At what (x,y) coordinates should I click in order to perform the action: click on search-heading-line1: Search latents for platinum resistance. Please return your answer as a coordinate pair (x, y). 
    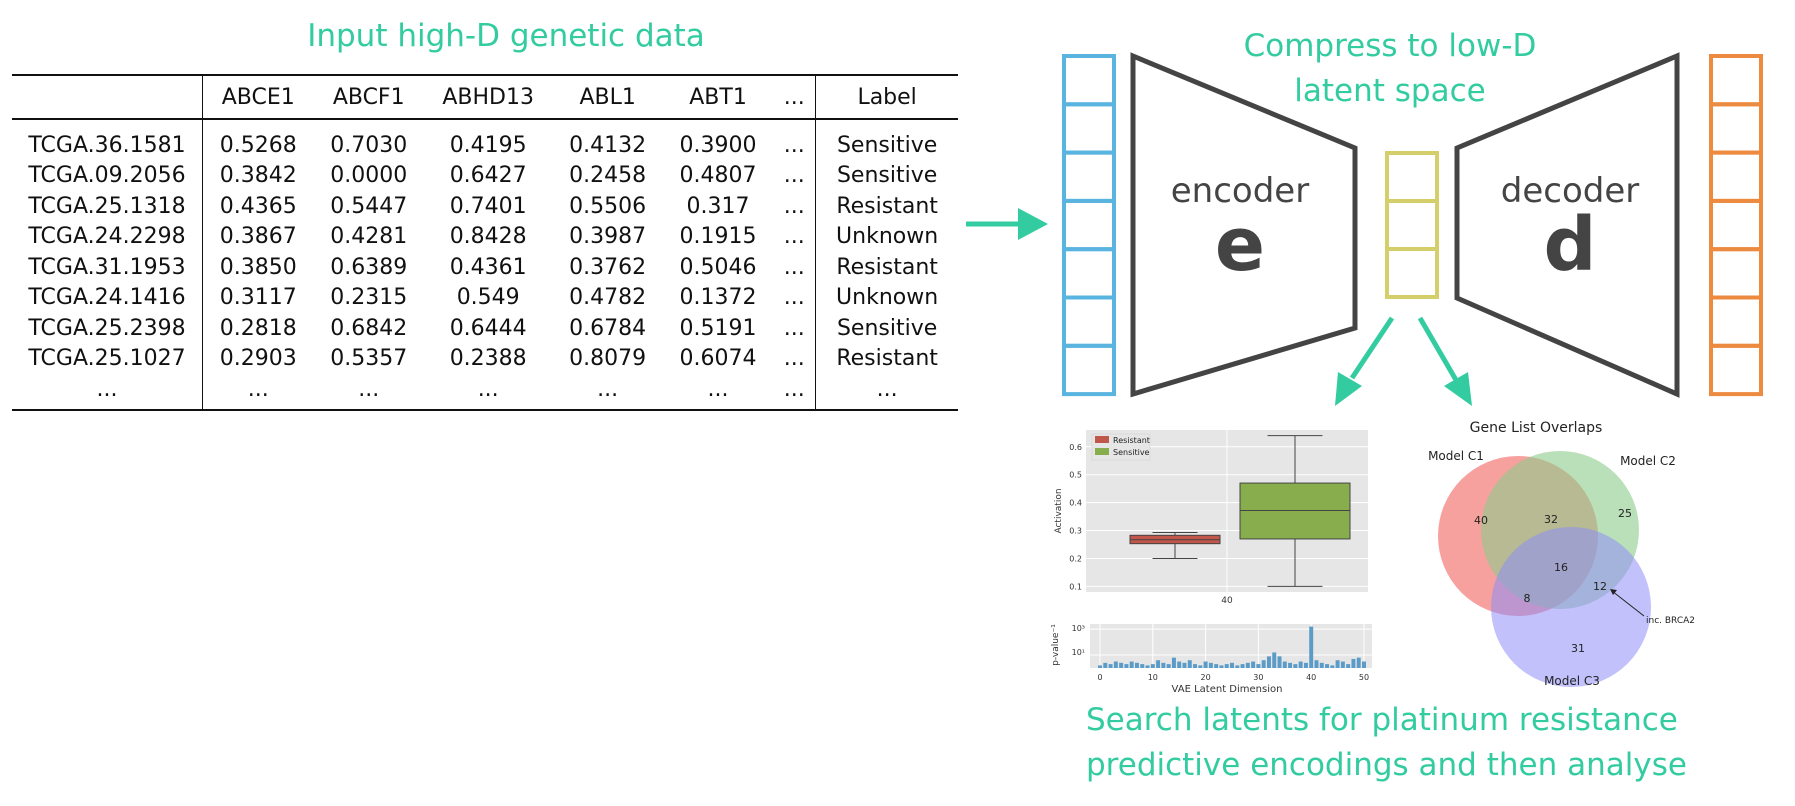
    Looking at the image, I should click on (1382, 720).